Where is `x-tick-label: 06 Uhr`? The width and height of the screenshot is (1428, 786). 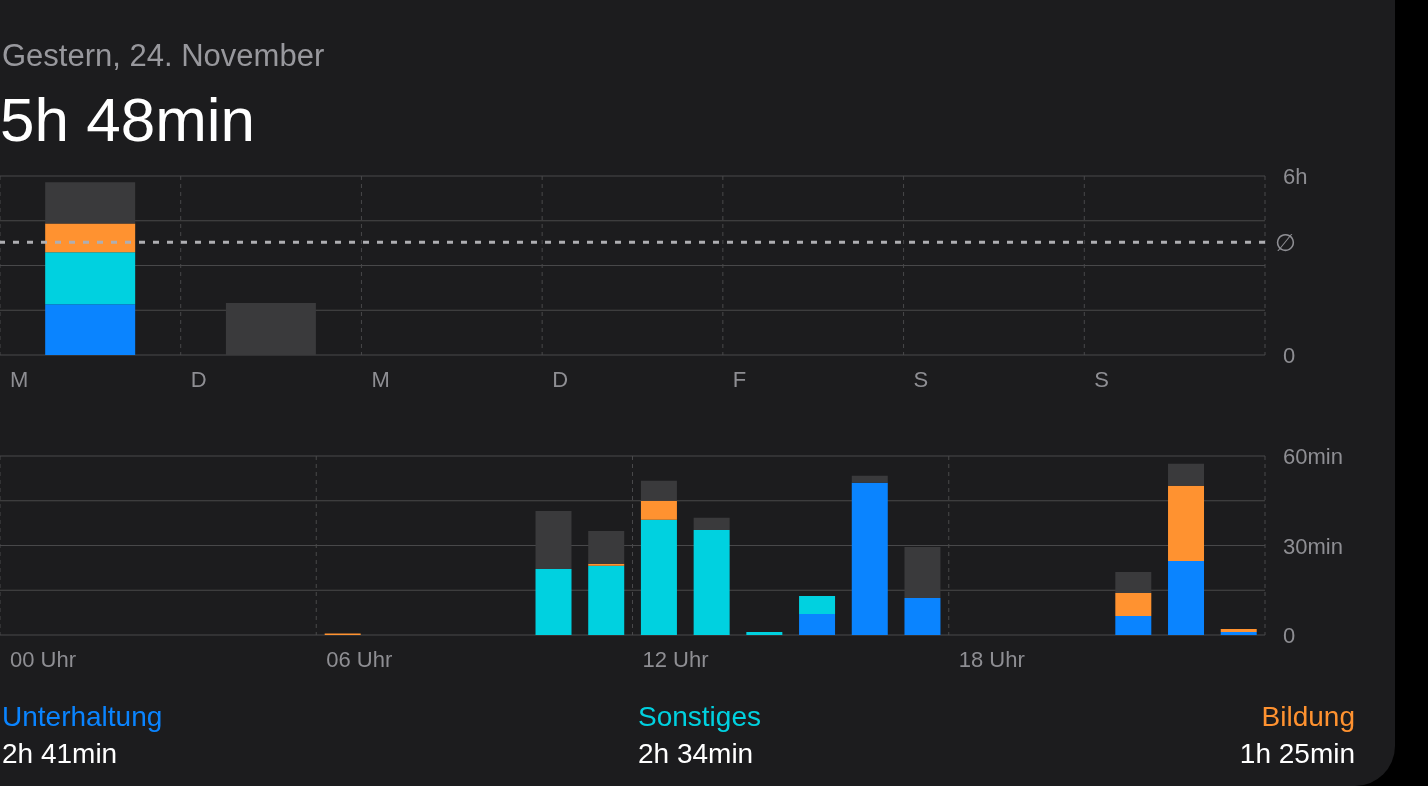
x-tick-label: 06 Uhr is located at coordinates (359, 659).